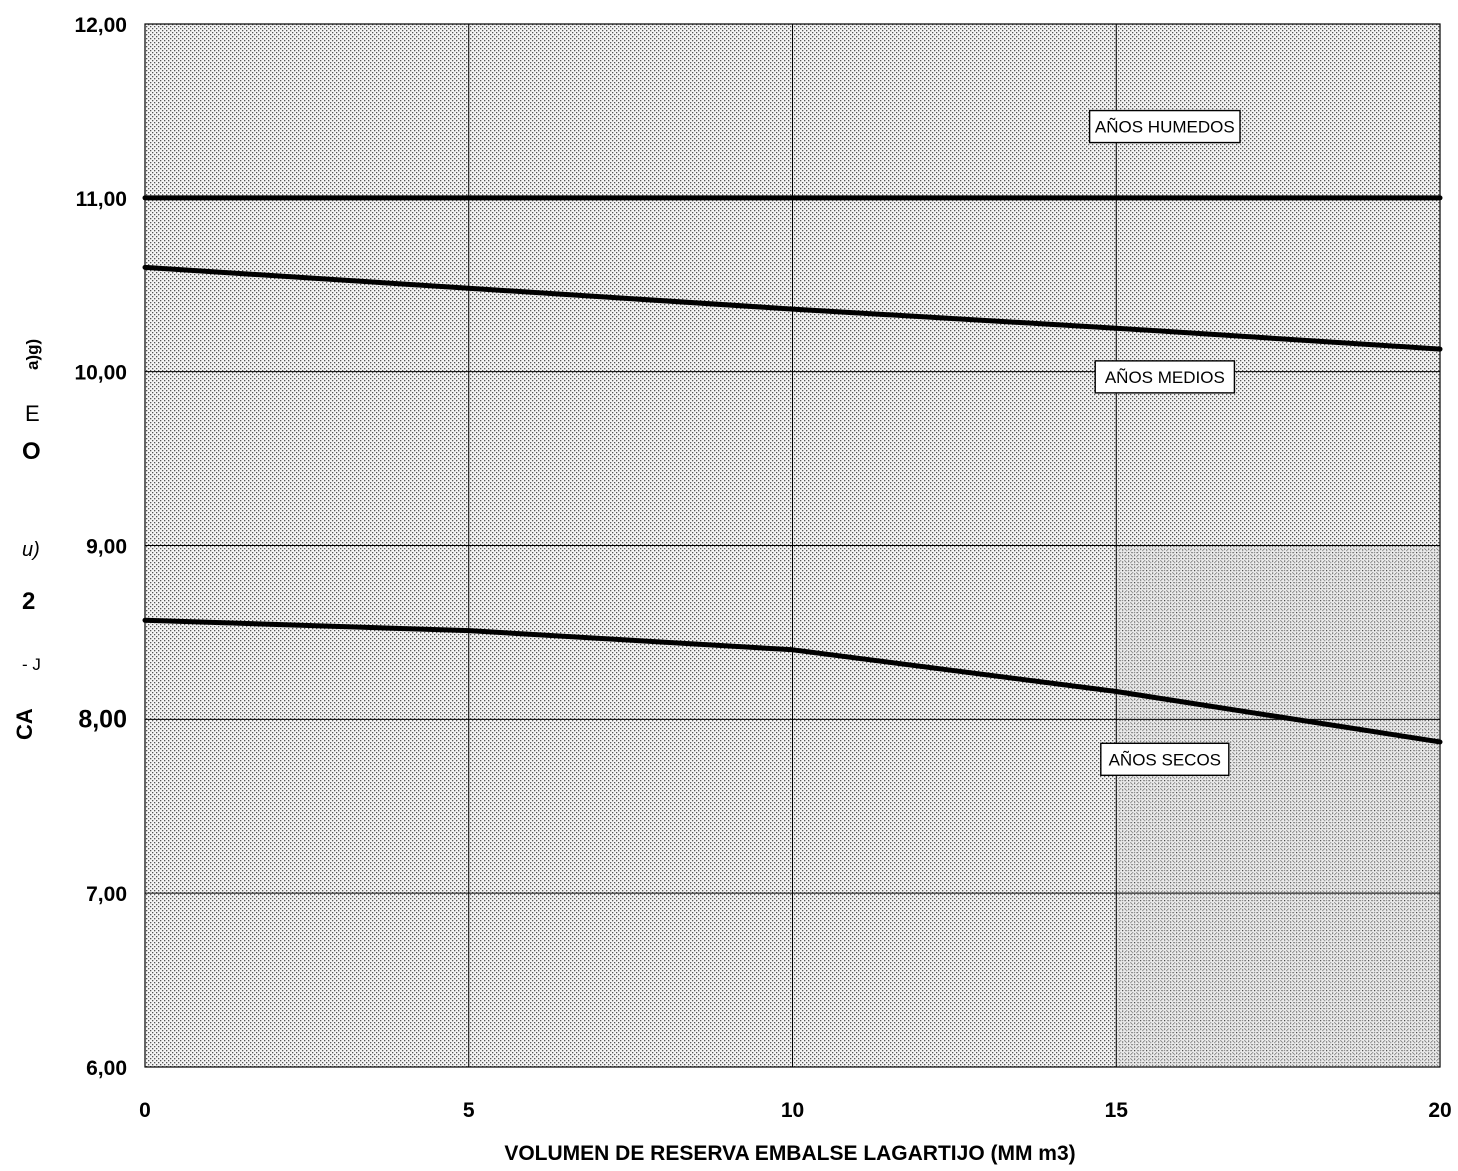  I want to click on y-label-fragment-6: - J, so click(31, 664).